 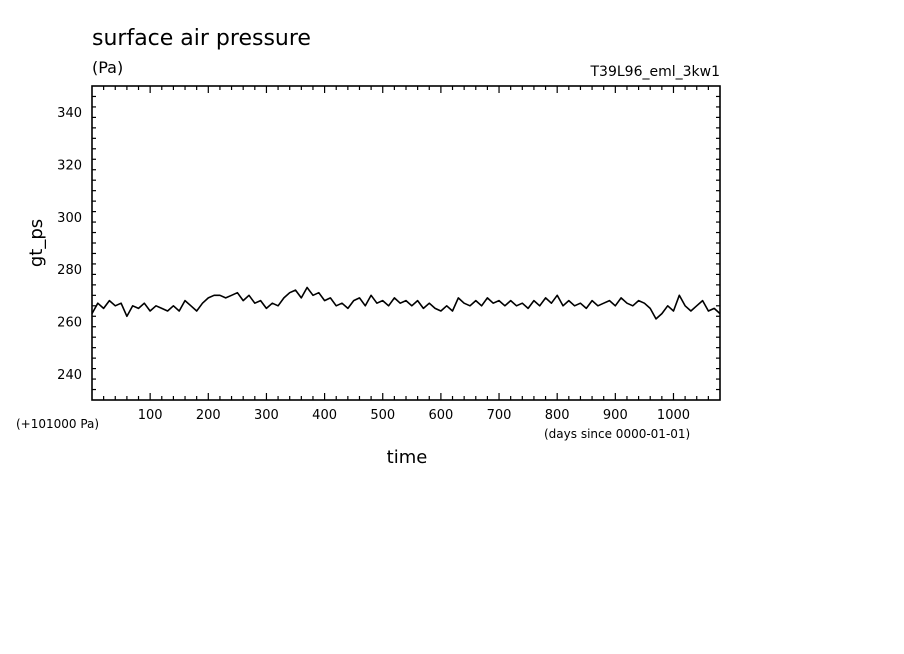 What do you see at coordinates (57, 424) in the screenshot?
I see `y-offset-label: (+101000 Pa)` at bounding box center [57, 424].